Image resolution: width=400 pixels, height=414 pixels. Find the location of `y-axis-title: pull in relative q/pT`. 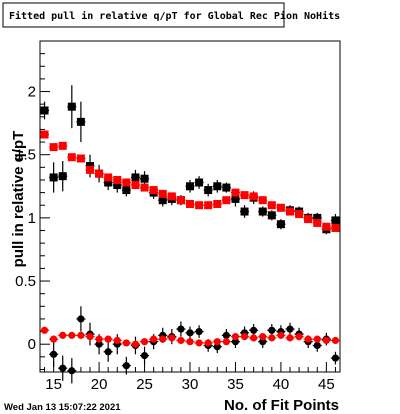

y-axis-title: pull in relative q/pT is located at coordinates (18, 199).